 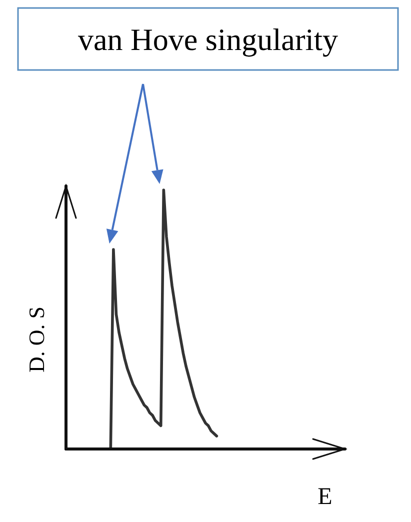 I want to click on y-axis-title: D. O. S, so click(x=36, y=339).